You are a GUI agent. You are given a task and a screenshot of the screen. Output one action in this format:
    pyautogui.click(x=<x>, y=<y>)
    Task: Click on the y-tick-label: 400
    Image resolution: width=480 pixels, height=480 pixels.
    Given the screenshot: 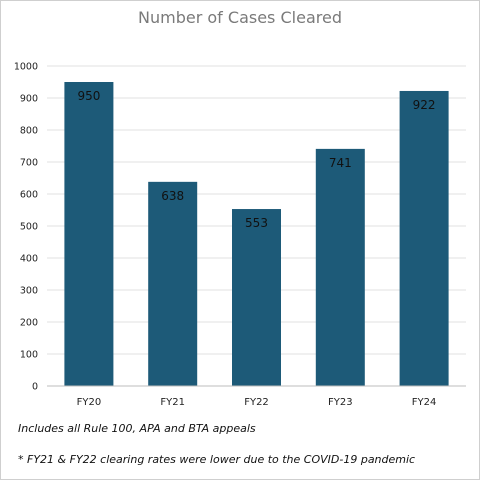 What is the action you would take?
    pyautogui.click(x=29, y=259)
    